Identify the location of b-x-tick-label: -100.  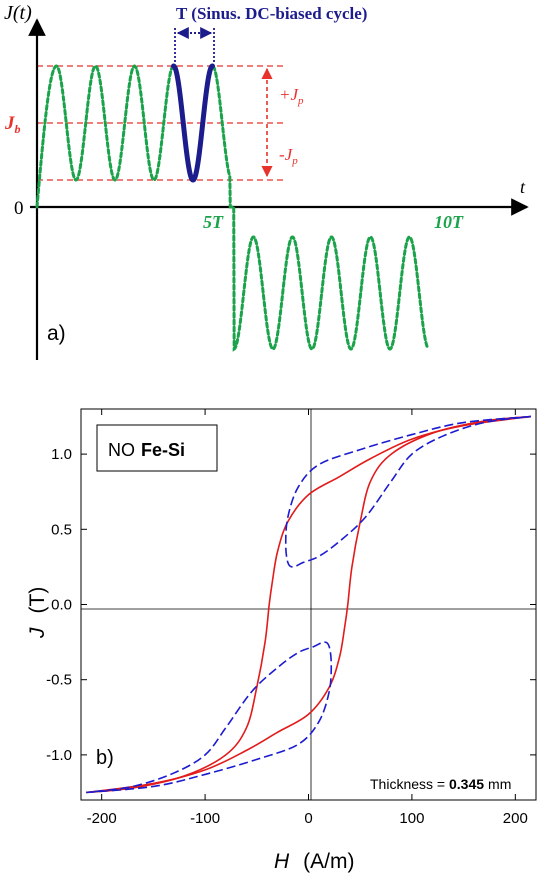
(205, 818).